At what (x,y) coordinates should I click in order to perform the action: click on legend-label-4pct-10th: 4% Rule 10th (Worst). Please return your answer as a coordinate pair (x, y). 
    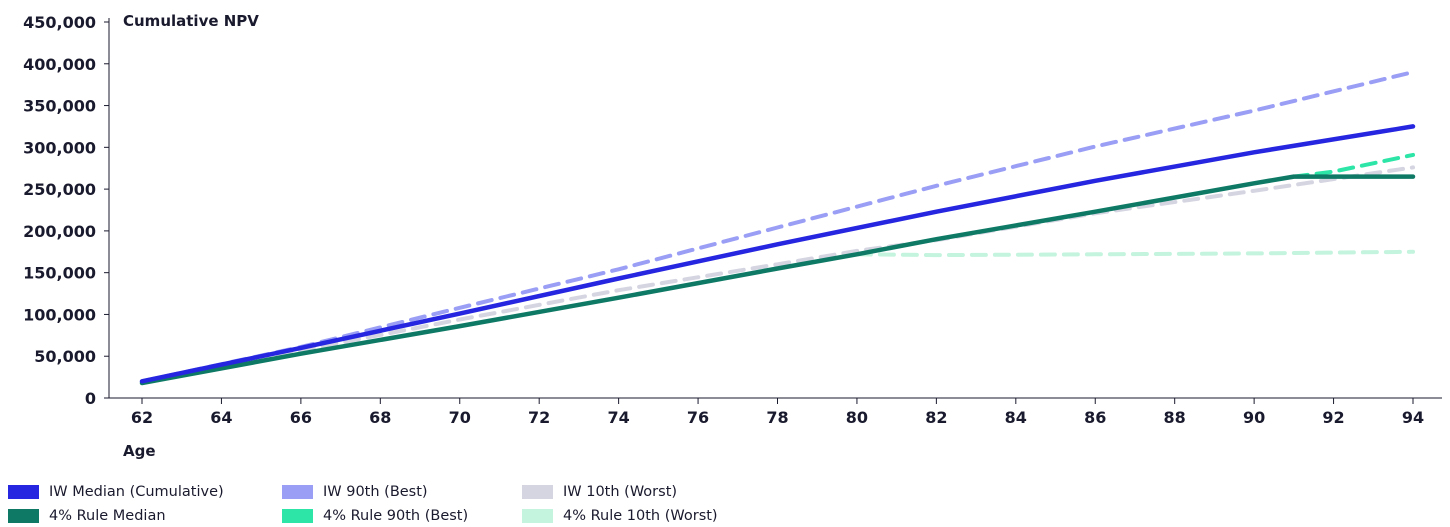
    Looking at the image, I should click on (640, 516).